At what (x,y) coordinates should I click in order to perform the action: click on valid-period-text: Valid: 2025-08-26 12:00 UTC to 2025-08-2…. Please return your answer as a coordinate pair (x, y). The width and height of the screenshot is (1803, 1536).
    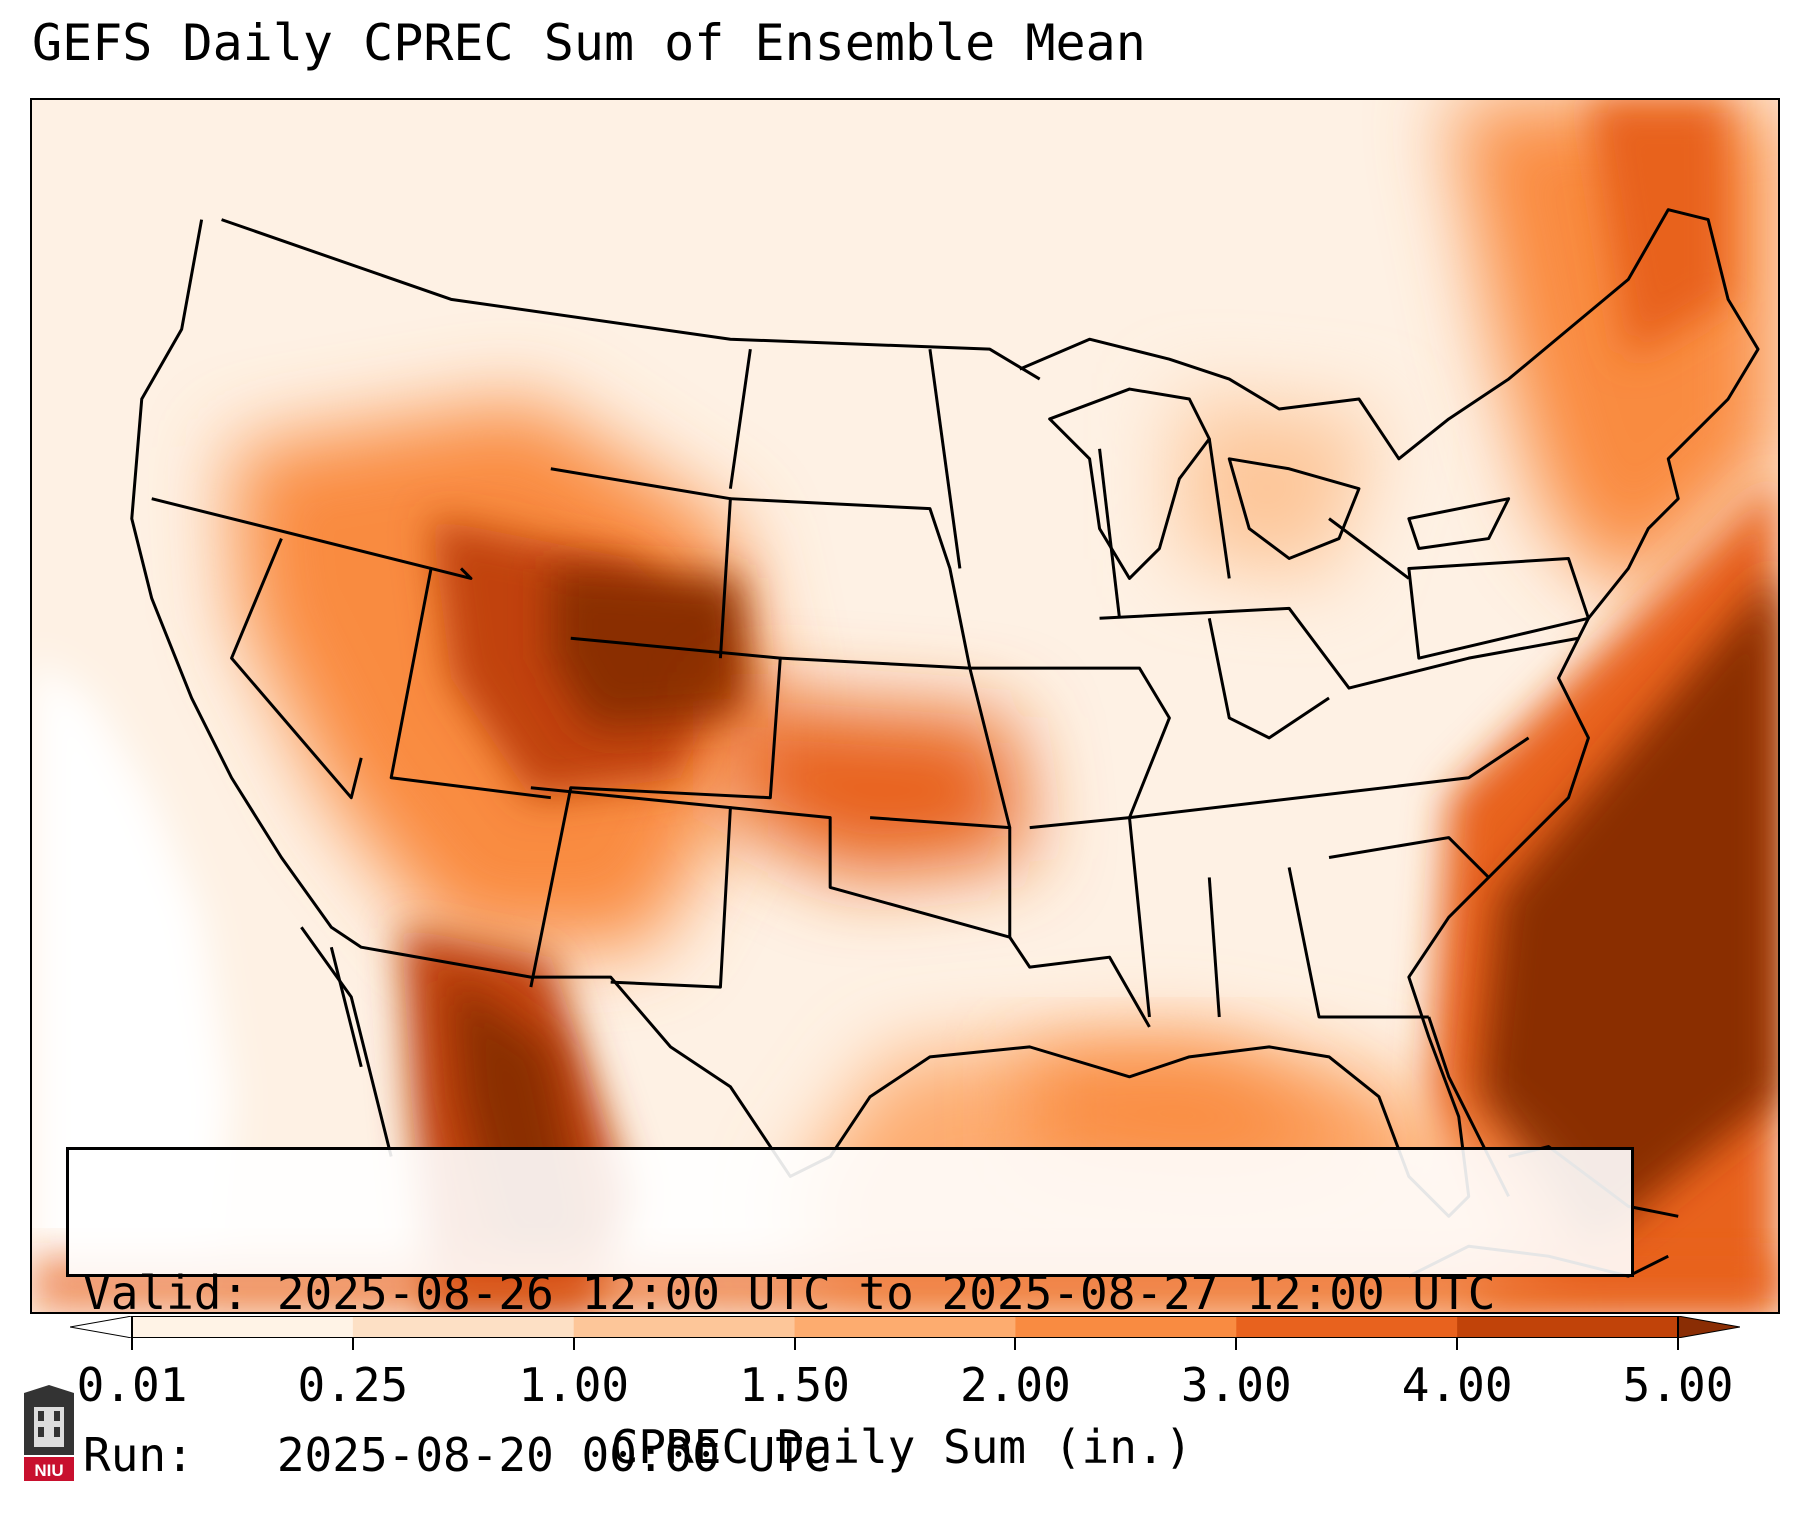
    Looking at the image, I should click on (789, 1293).